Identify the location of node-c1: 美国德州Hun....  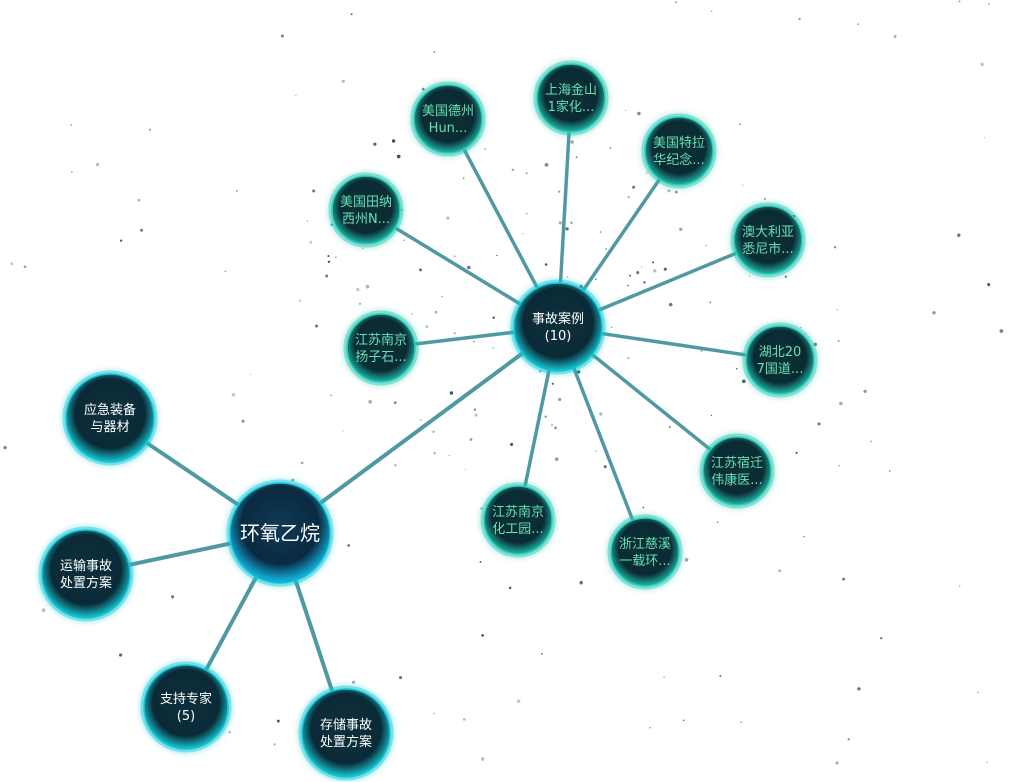
(448, 119).